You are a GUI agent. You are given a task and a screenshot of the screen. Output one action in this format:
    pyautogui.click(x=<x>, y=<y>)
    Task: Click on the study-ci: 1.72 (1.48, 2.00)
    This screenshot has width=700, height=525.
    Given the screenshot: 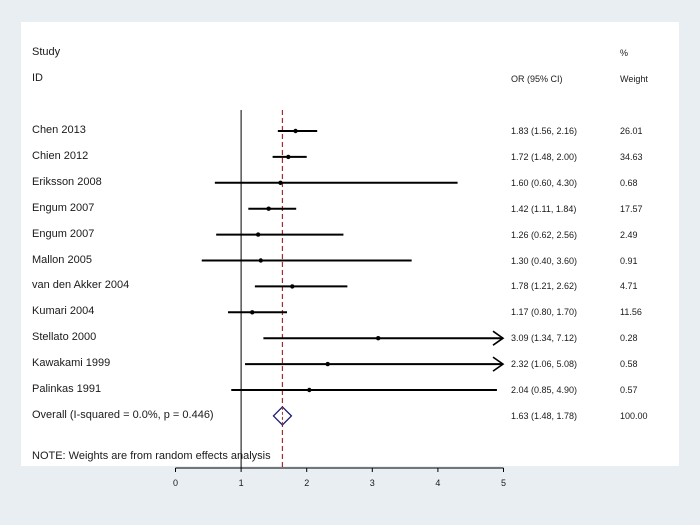 What is the action you would take?
    pyautogui.click(x=544, y=156)
    